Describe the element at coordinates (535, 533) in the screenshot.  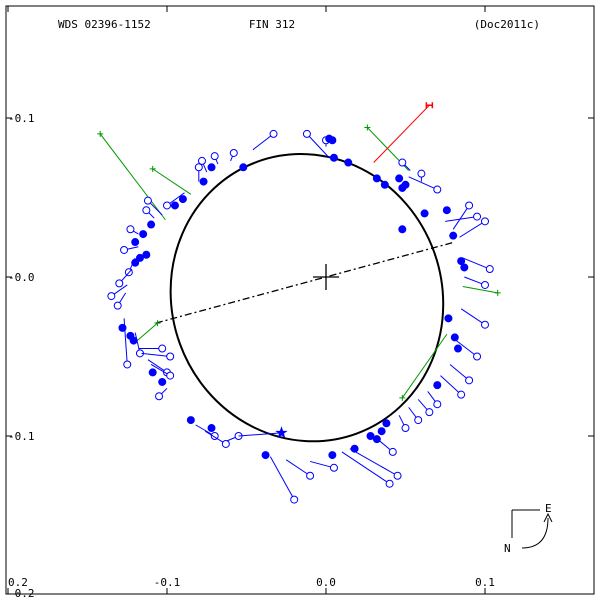
I see `compass-arc-arrow` at that location.